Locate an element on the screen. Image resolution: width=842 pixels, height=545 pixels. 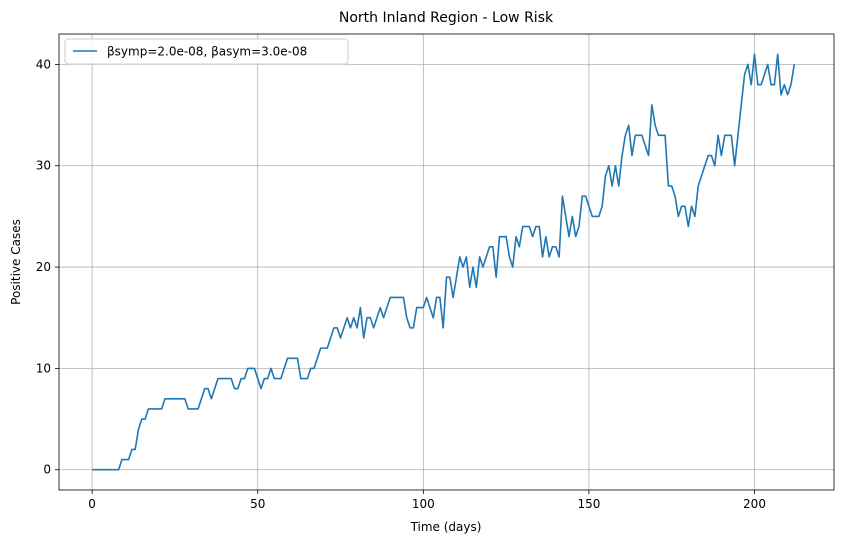
legend-box is located at coordinates (206, 51).